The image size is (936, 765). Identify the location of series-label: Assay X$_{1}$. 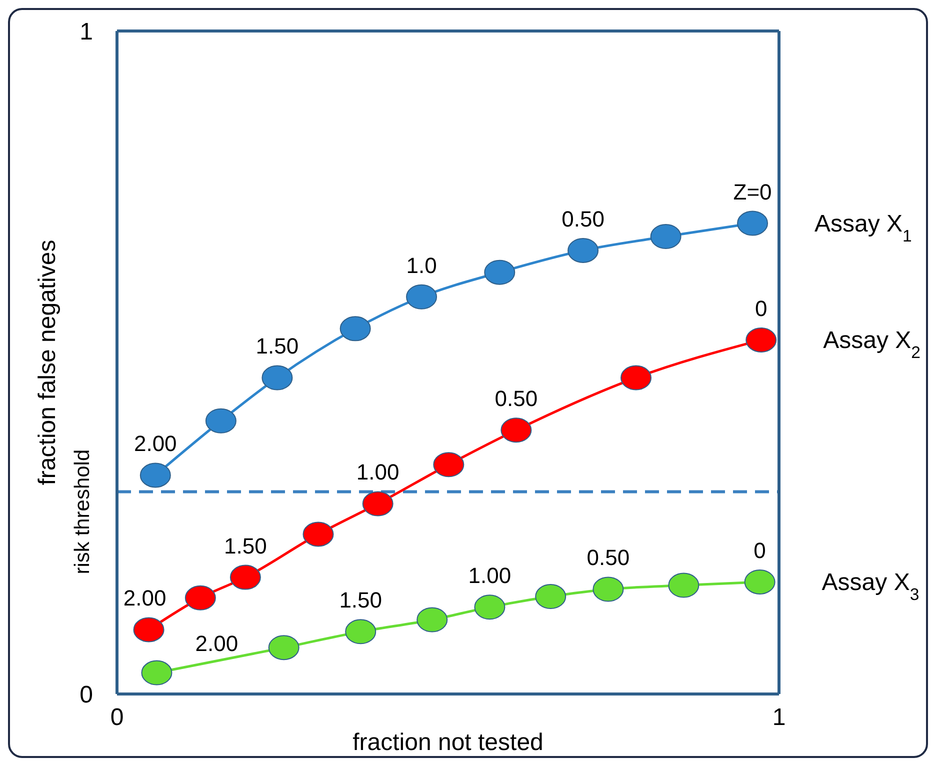
(863, 227).